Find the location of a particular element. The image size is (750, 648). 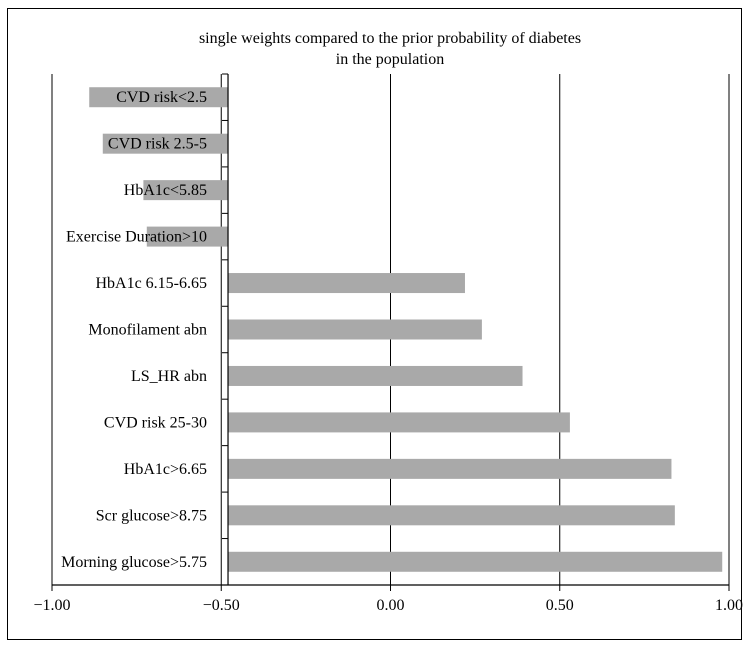

category-label-3: Exercise Duration>10 is located at coordinates (136, 237).